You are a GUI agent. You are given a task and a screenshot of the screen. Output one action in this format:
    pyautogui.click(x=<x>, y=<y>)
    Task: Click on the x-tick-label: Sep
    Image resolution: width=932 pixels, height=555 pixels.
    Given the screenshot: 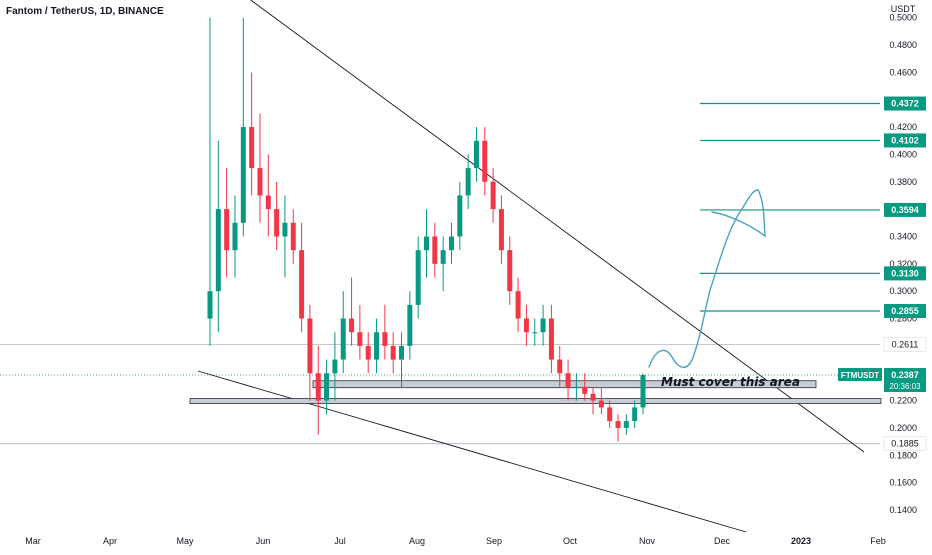 What is the action you would take?
    pyautogui.click(x=494, y=541)
    